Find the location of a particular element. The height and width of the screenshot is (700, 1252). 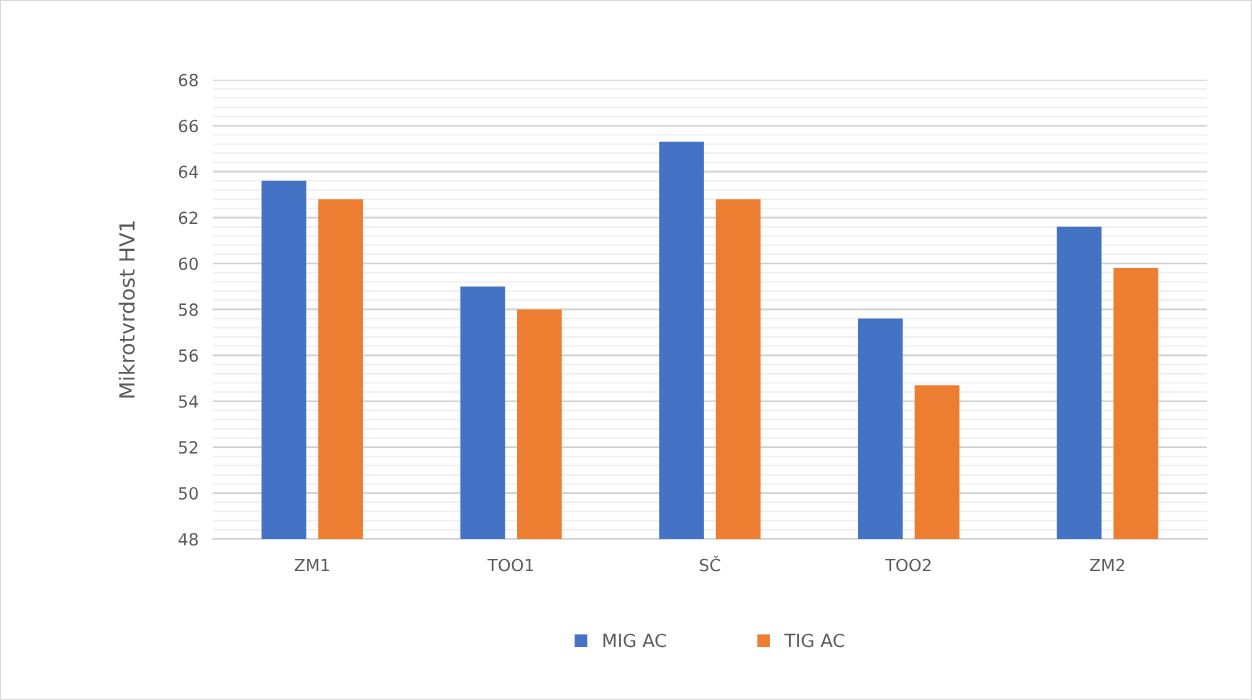

y-tick-label: 52 is located at coordinates (188, 447).